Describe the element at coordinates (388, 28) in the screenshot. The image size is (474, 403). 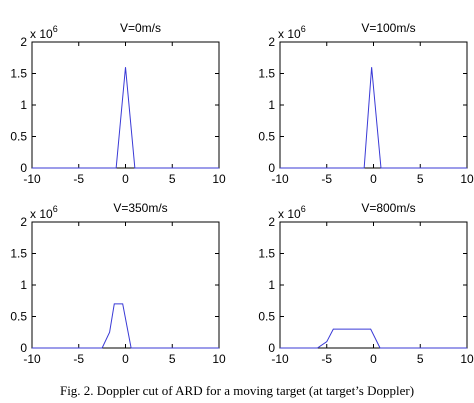
I see `panel-title: V=100m/s` at that location.